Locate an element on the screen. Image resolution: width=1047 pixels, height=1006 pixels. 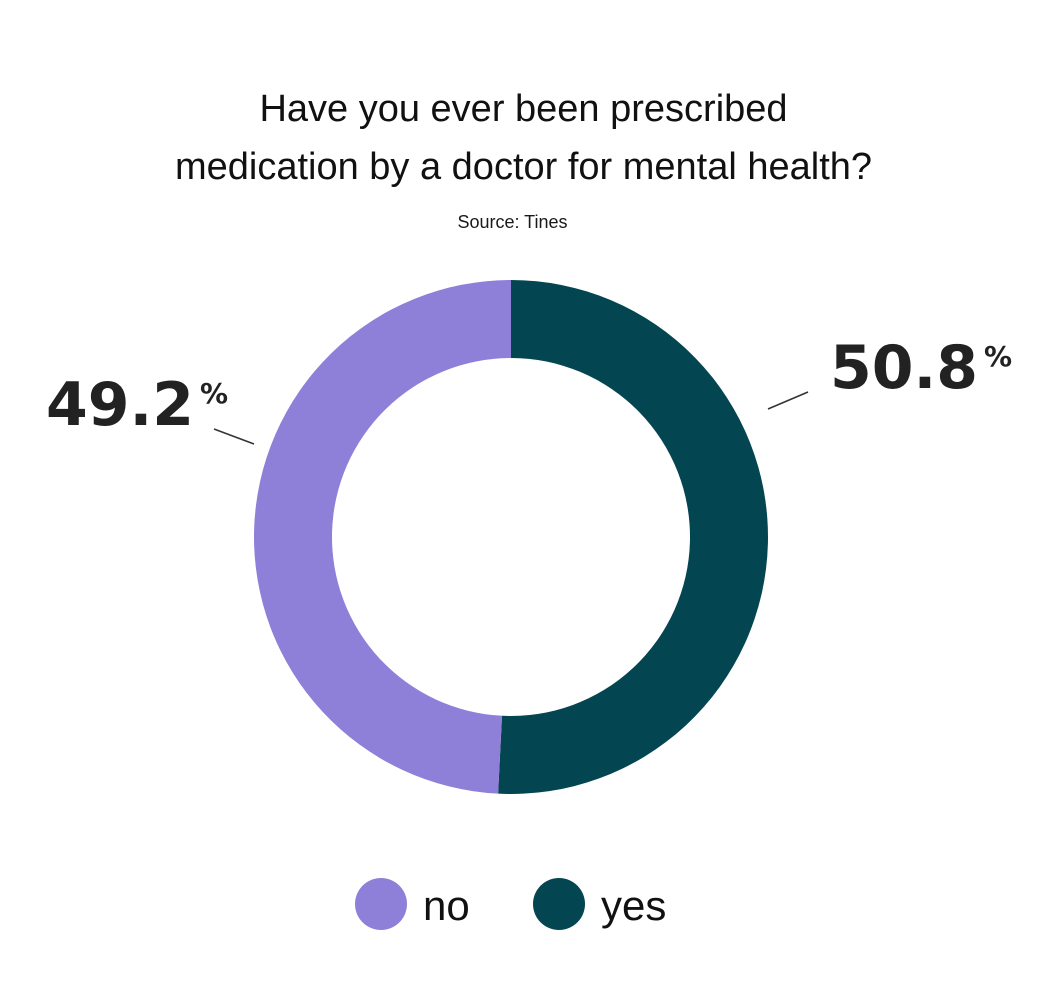
chart-source: Source: Tines is located at coordinates (512, 222).